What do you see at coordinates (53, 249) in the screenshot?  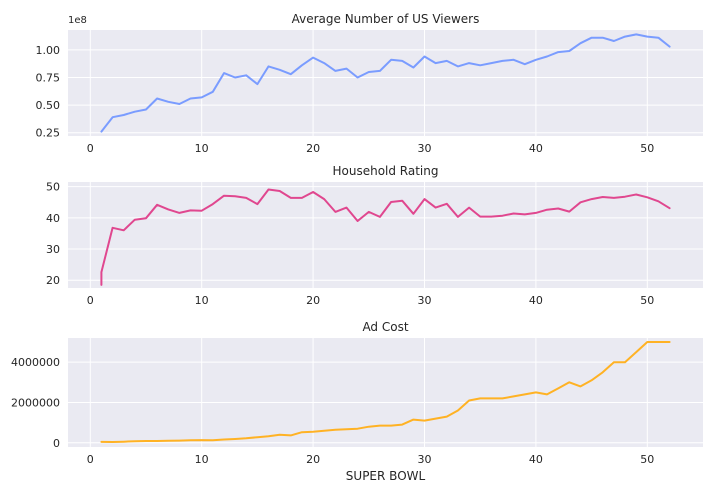 I see `y-tick-label: 30` at bounding box center [53, 249].